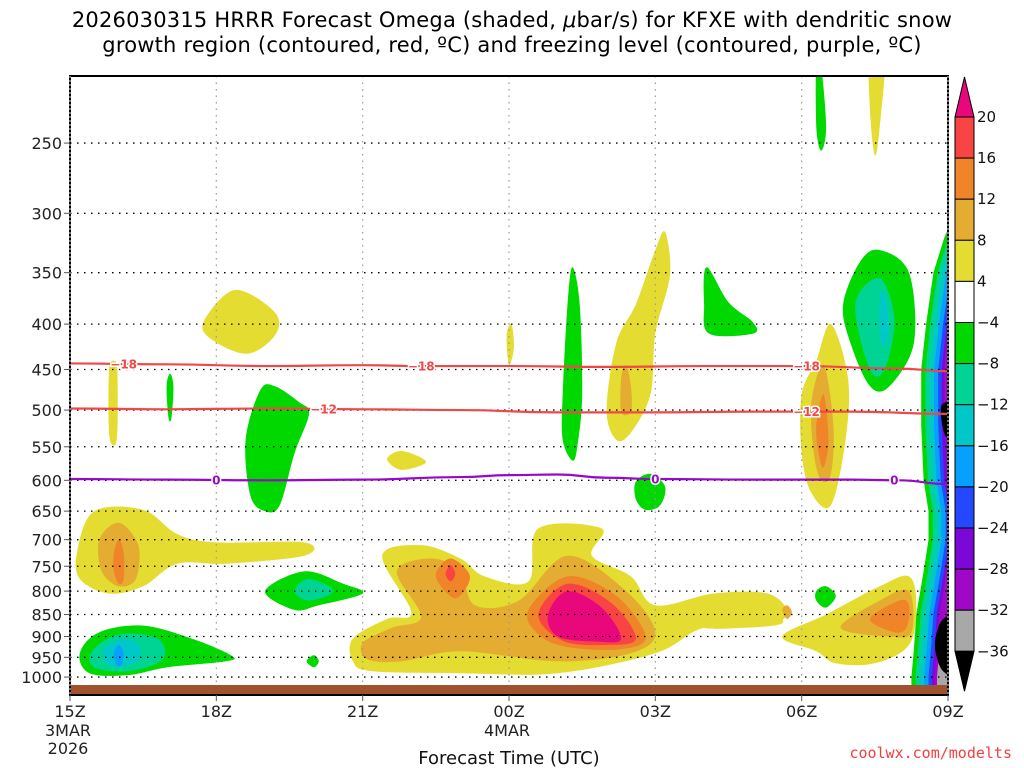 The image size is (1024, 768). I want to click on x-tick-label: 06Z, so click(801, 711).